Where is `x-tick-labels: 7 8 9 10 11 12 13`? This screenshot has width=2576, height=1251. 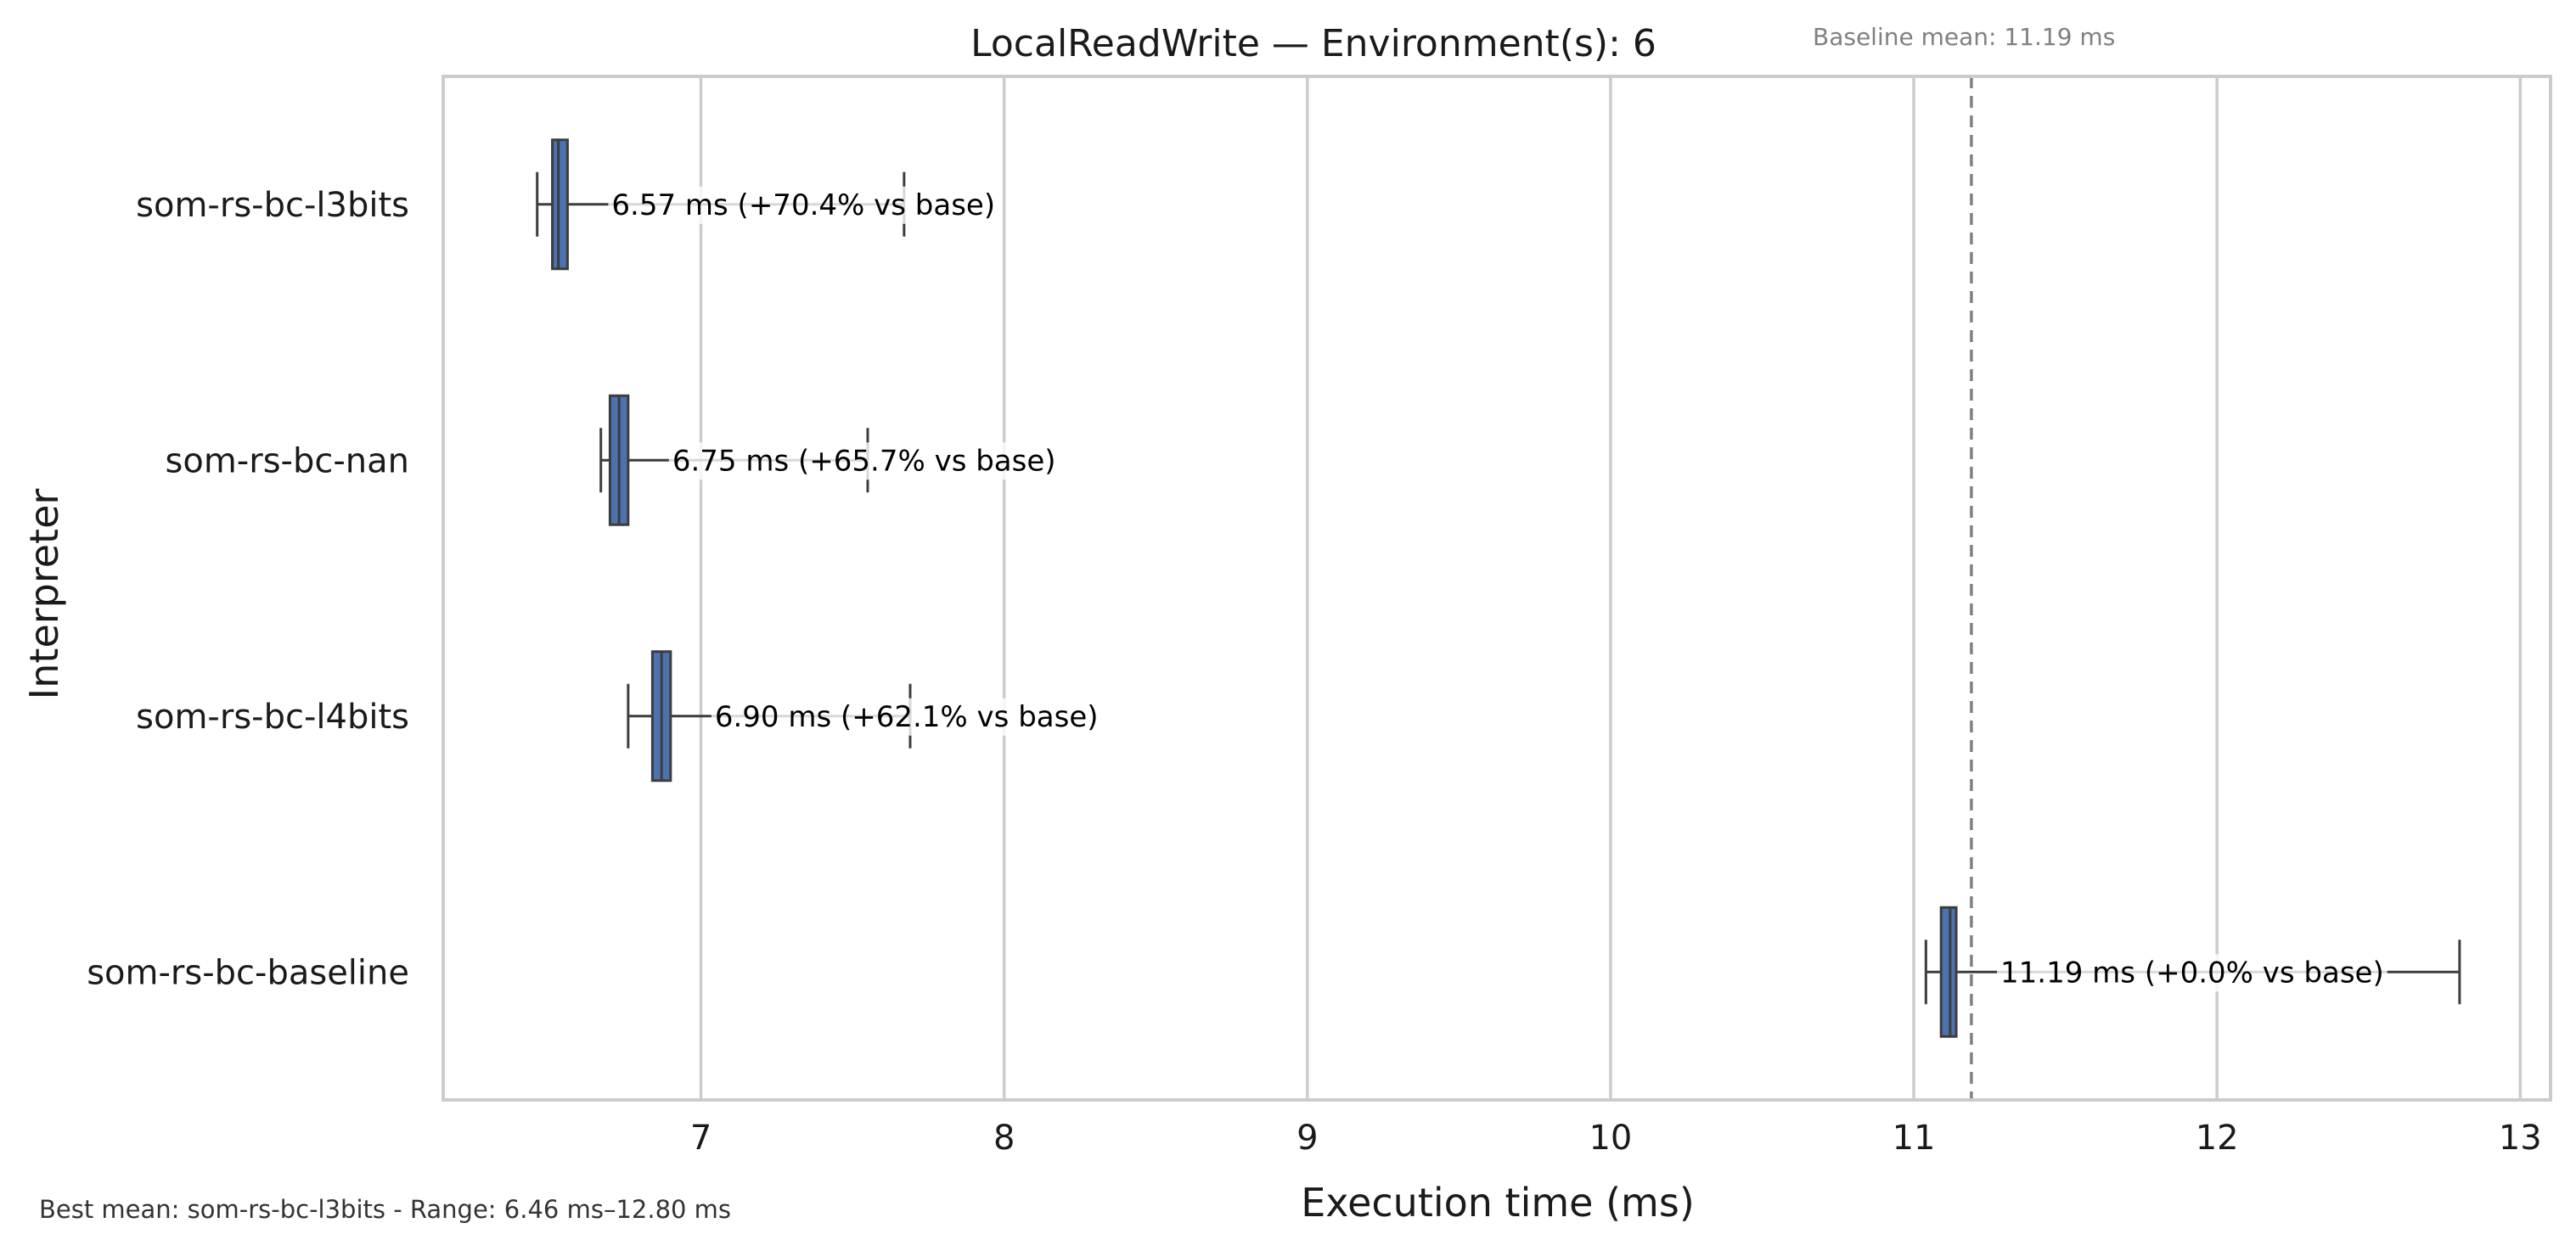 x-tick-labels: 7 8 9 10 11 12 13 is located at coordinates (1616, 1138).